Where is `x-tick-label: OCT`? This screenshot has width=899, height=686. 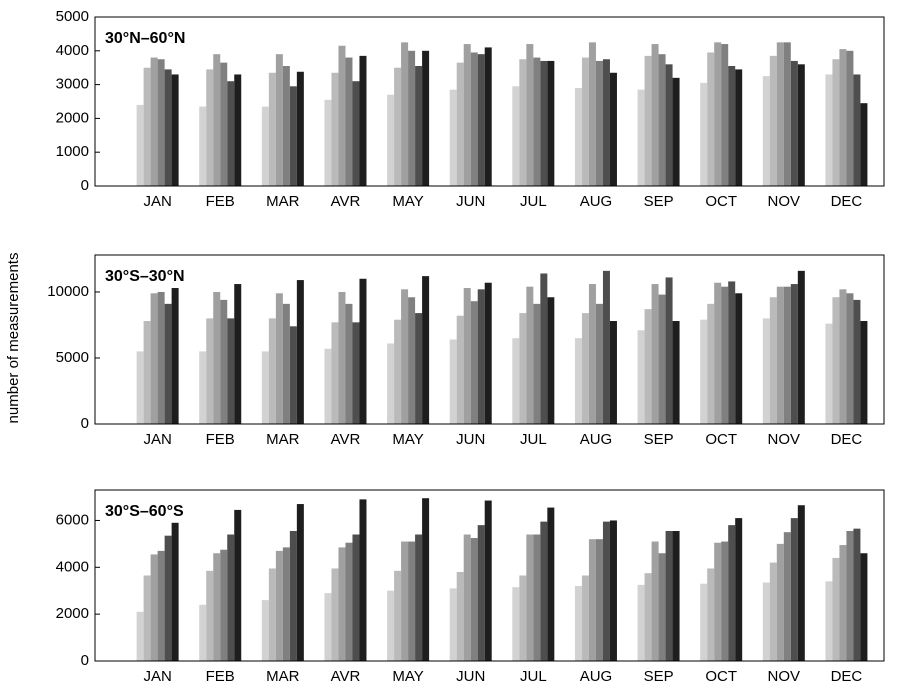 x-tick-label: OCT is located at coordinates (721, 201).